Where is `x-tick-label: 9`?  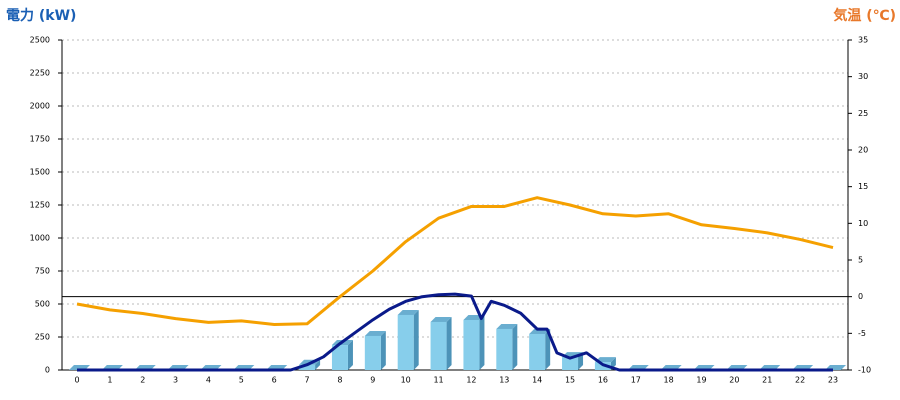 x-tick-label: 9 is located at coordinates (372, 380).